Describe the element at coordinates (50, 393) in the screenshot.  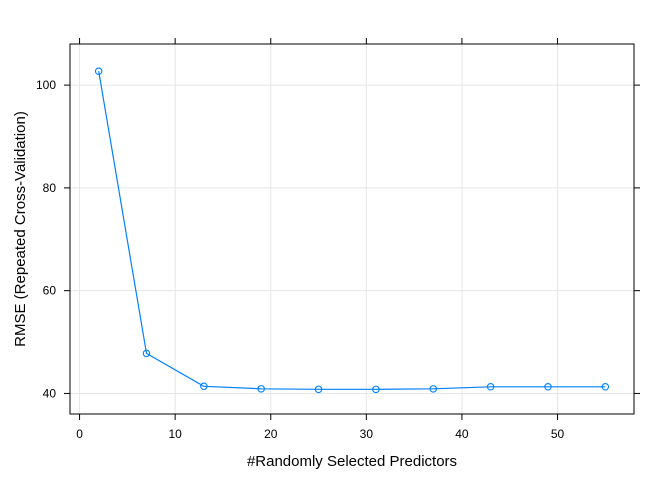
I see `y-tick-label: 40` at that location.